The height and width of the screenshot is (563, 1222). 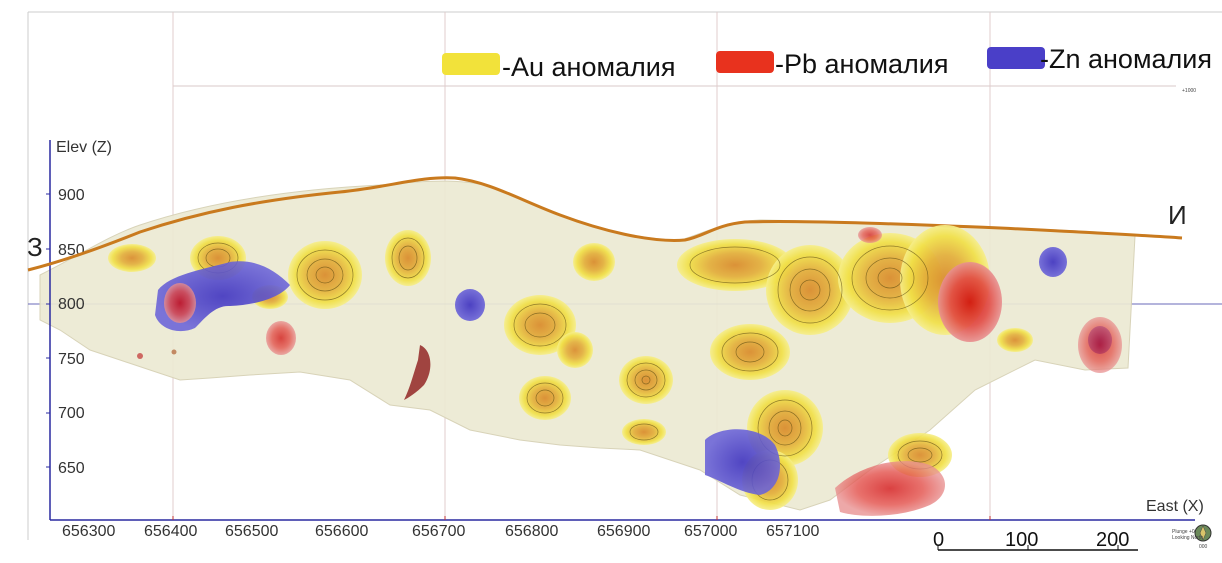 What do you see at coordinates (1126, 59) in the screenshot?
I see `legend-label-zn: -Zn аномалия` at bounding box center [1126, 59].